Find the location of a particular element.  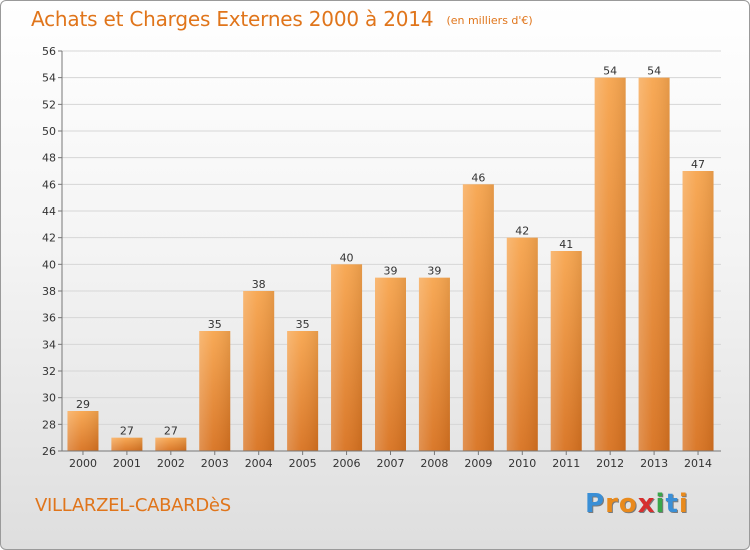

y-tick-label: 32 is located at coordinates (49, 371).